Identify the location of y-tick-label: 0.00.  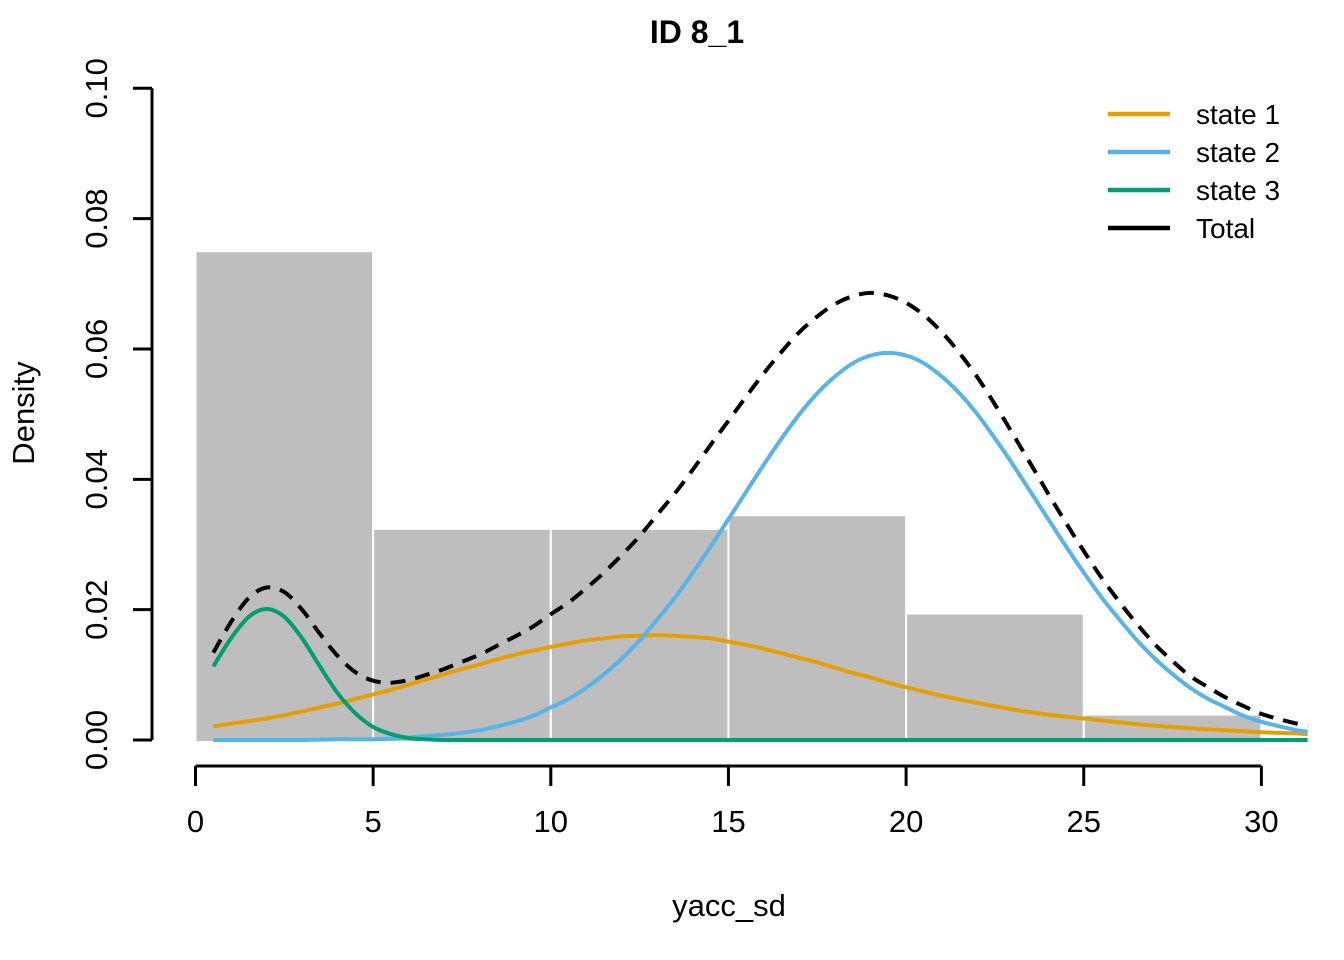
(96, 740).